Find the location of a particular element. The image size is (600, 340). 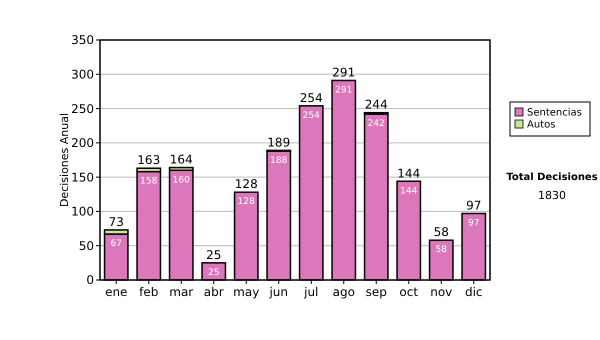

data-label: 158 is located at coordinates (149, 181).